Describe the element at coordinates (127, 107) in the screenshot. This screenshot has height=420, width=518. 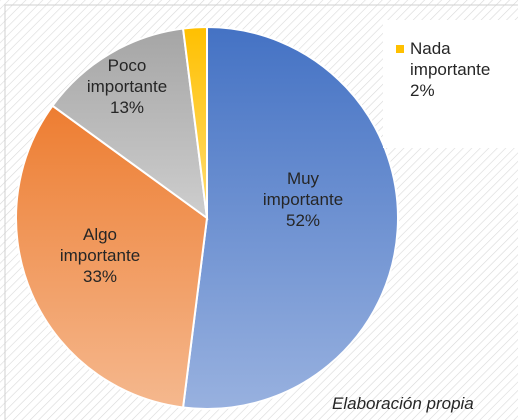
I see `value-label: 13%` at that location.